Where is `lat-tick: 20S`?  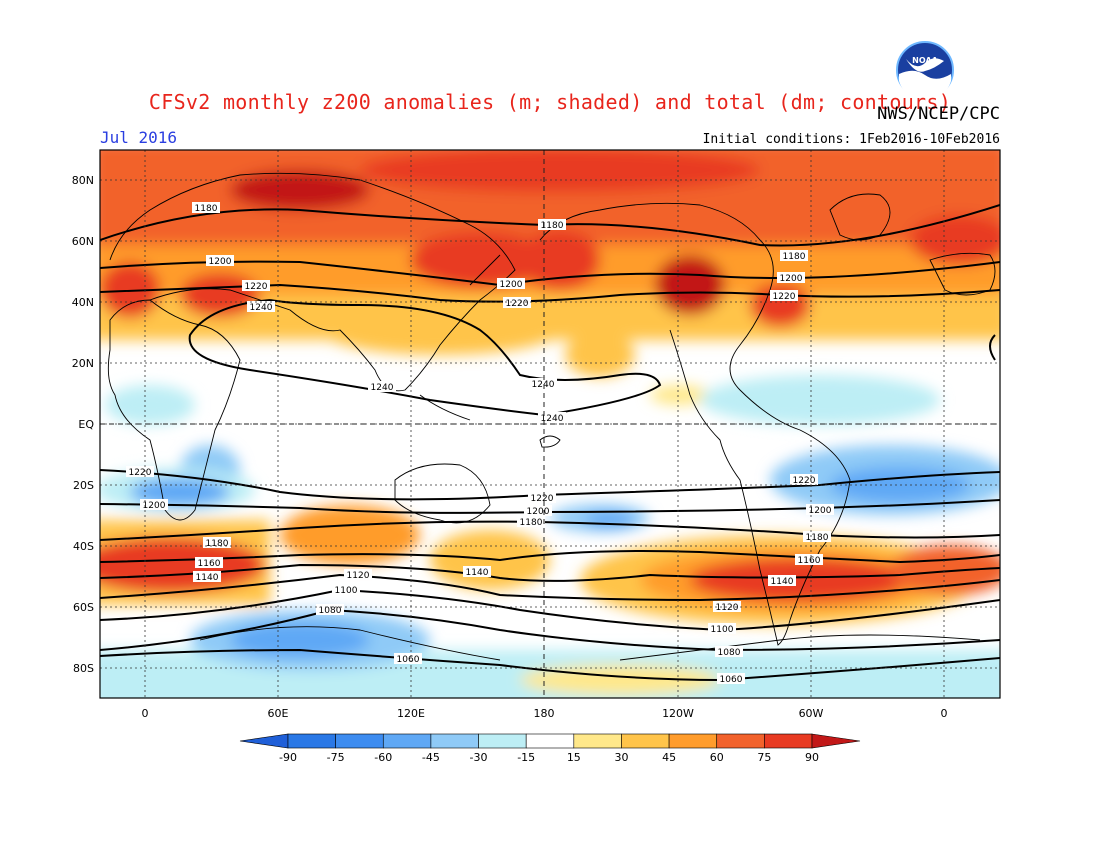
lat-tick: 20S is located at coordinates (83, 485).